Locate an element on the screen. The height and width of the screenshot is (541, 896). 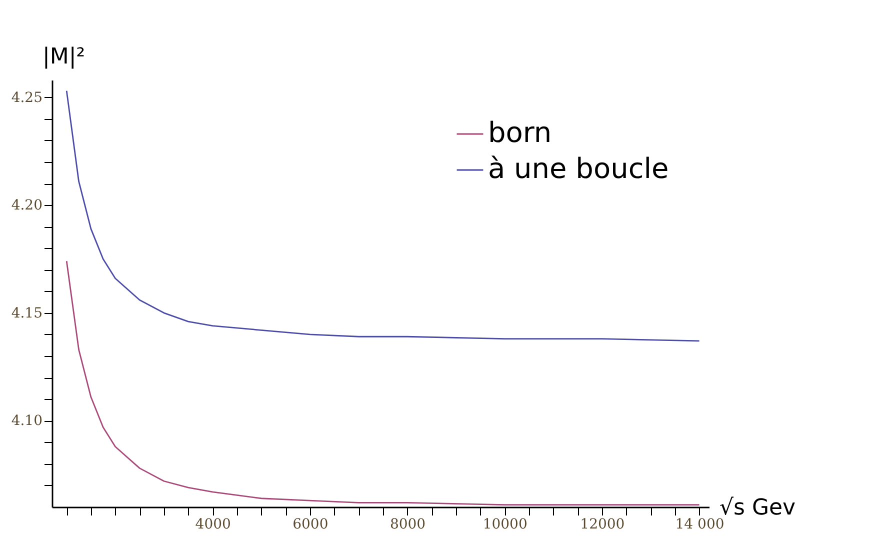
y-tick-label: 4.15 is located at coordinates (26, 313).